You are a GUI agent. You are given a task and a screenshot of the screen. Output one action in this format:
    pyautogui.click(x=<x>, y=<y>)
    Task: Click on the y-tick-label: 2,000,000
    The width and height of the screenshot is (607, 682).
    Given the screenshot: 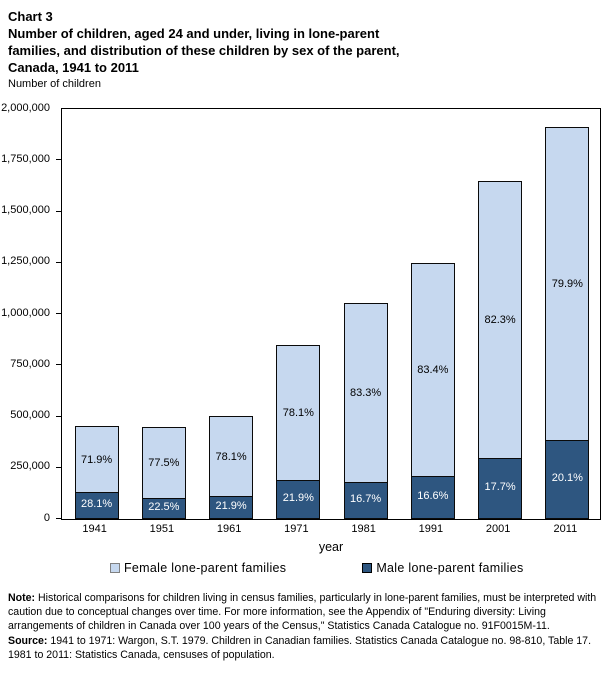 What is the action you would take?
    pyautogui.click(x=25, y=107)
    